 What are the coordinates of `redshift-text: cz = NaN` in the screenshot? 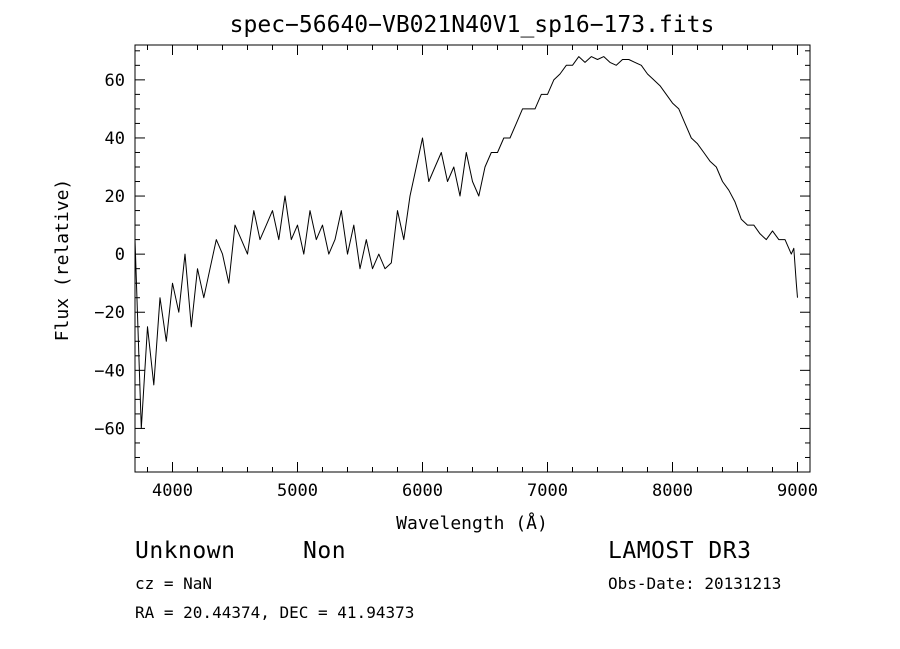 It's located at (174, 583).